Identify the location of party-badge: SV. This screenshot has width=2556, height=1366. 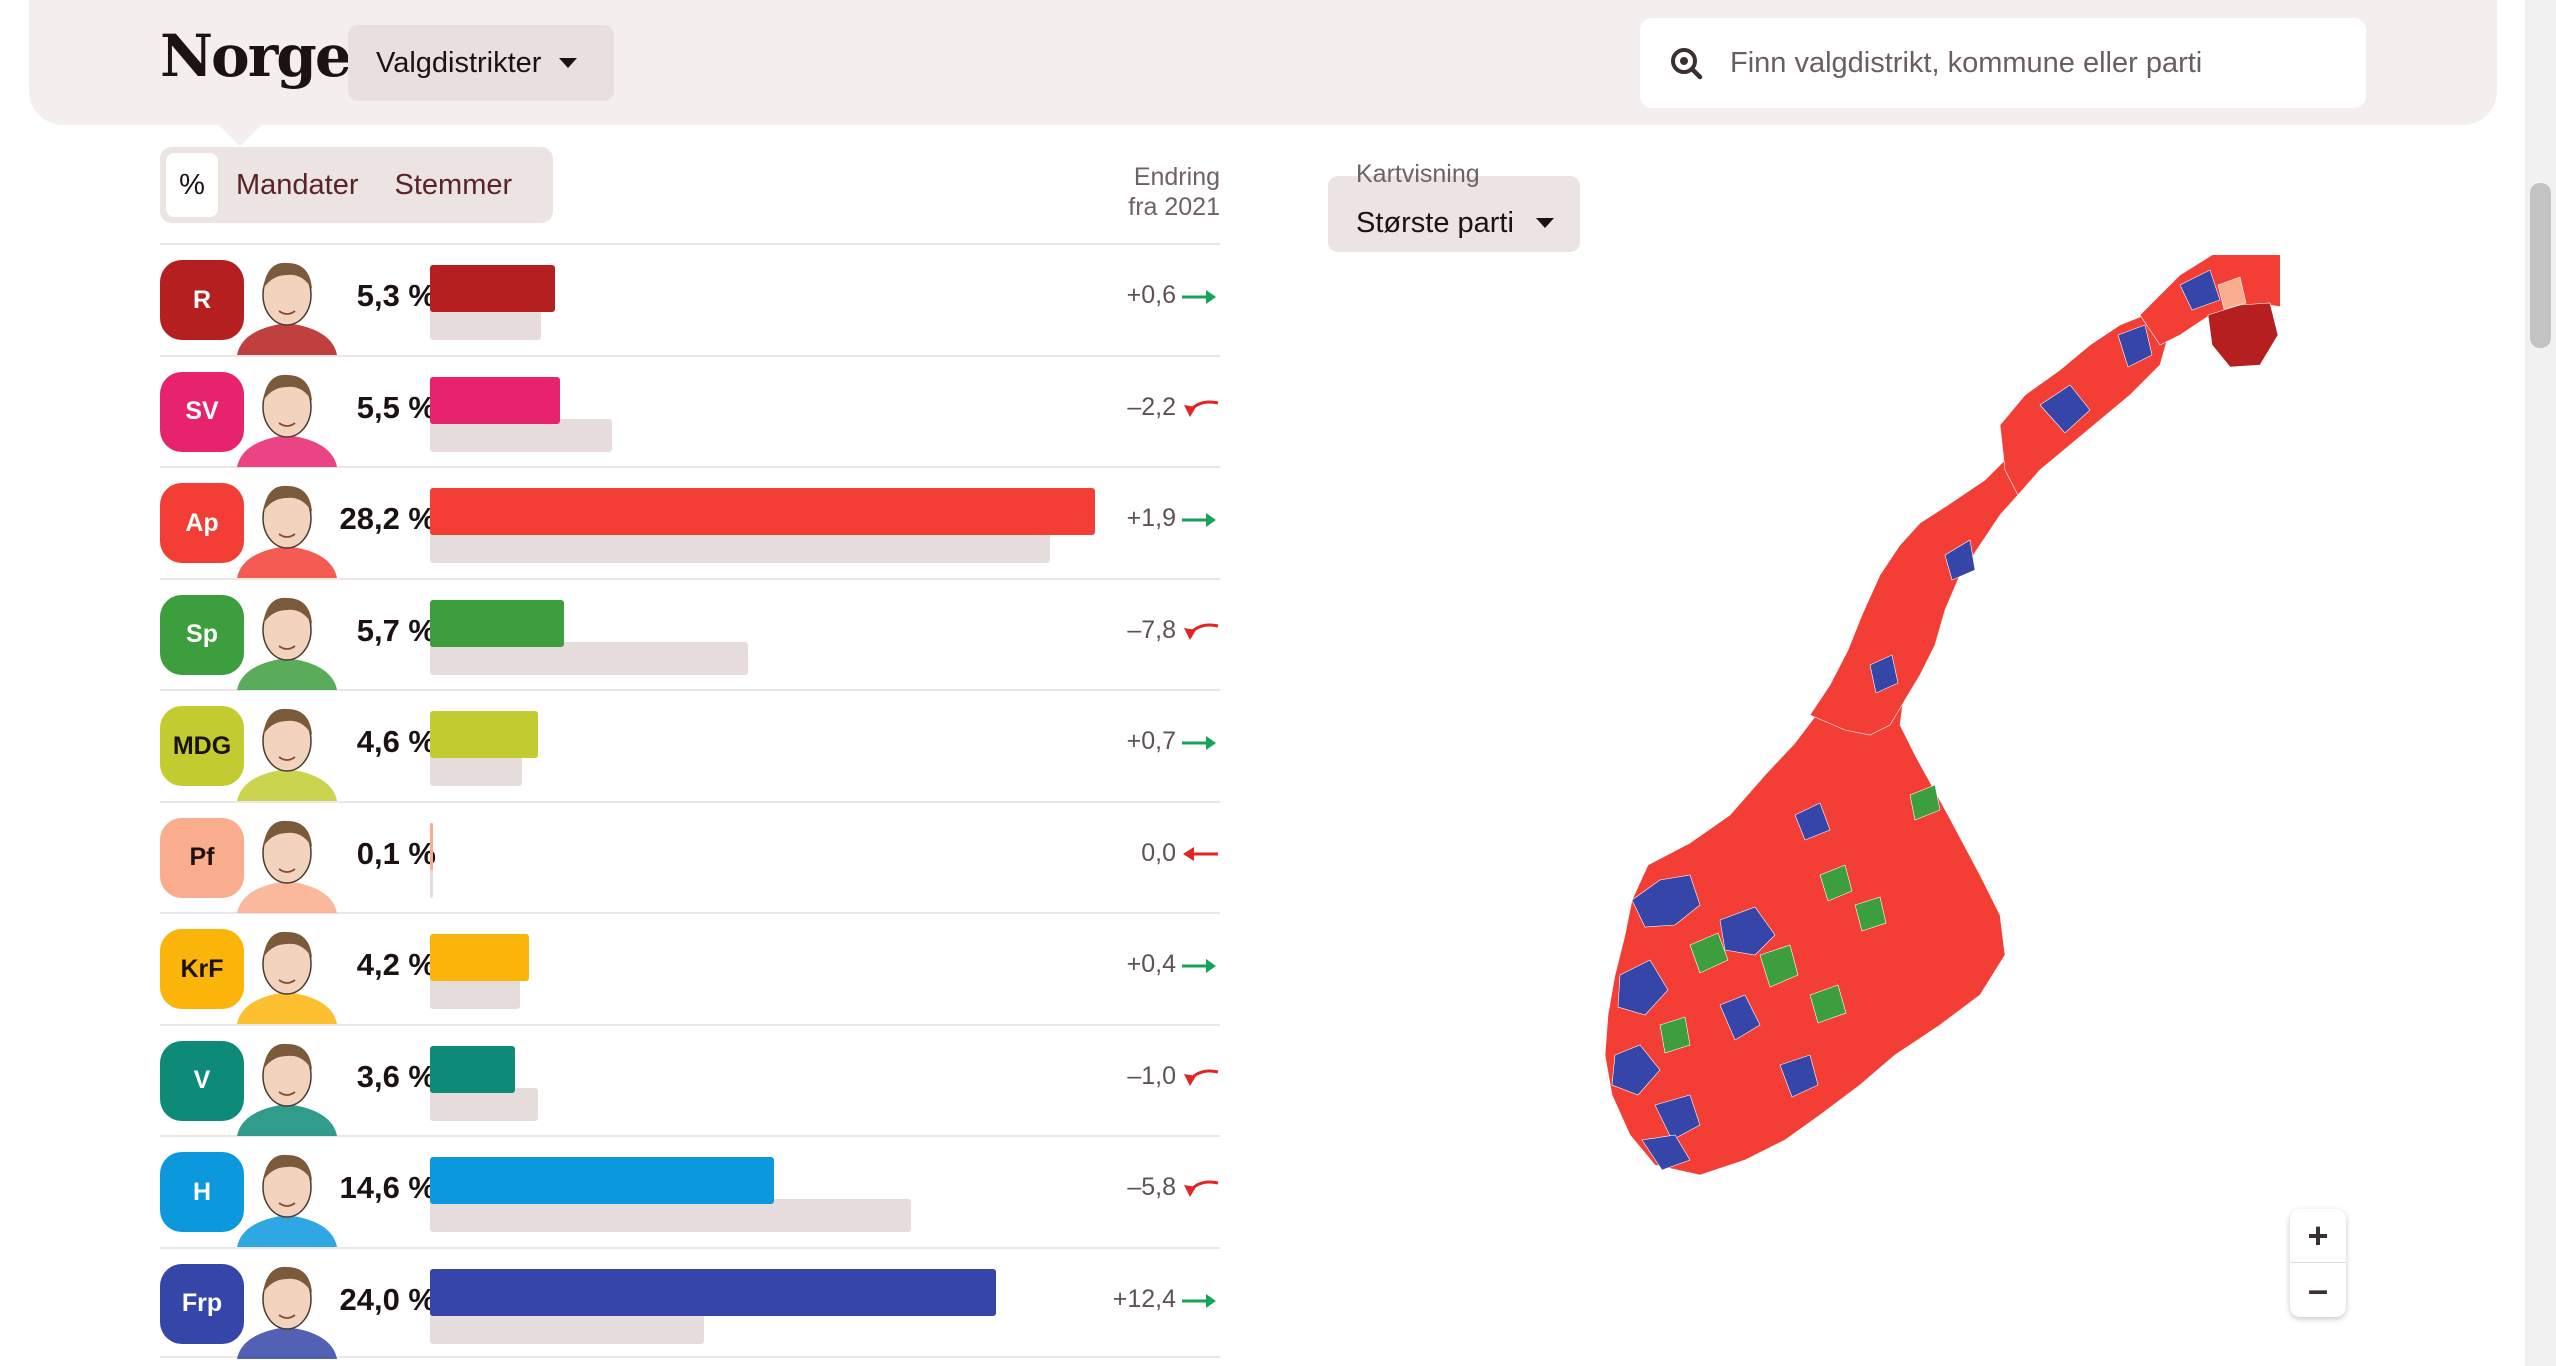
(202, 411).